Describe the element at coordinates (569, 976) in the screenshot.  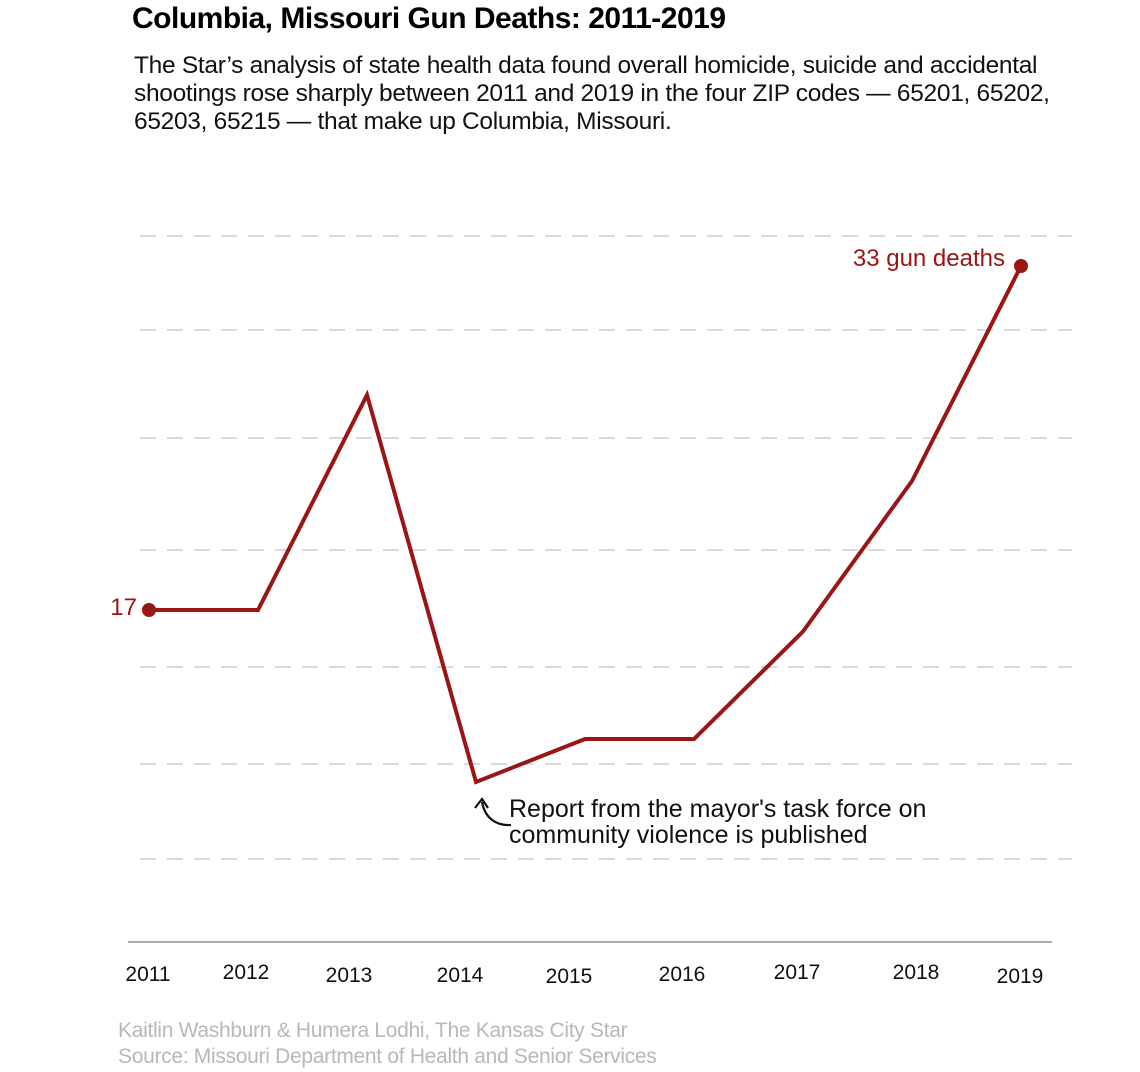
I see `x-tick-label: 2015` at that location.